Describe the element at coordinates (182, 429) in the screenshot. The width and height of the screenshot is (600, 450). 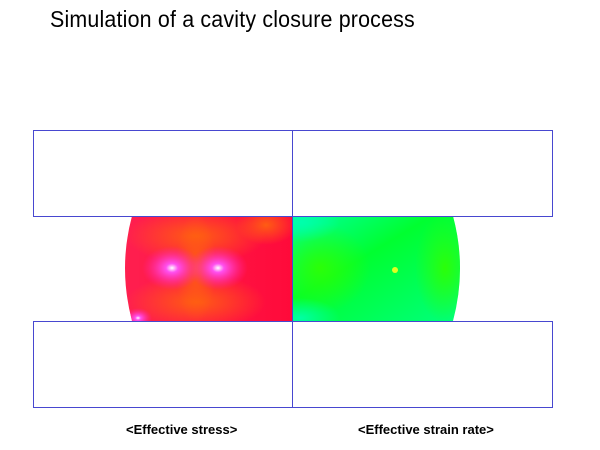
I see `caption-effective-stress: <Effective stress>` at that location.